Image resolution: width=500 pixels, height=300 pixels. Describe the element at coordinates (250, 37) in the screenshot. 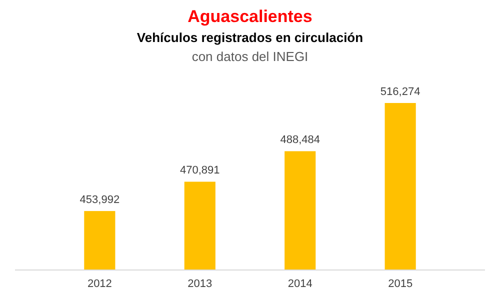

I see `chart-subtitle: Vehículos registrados en circulación` at that location.